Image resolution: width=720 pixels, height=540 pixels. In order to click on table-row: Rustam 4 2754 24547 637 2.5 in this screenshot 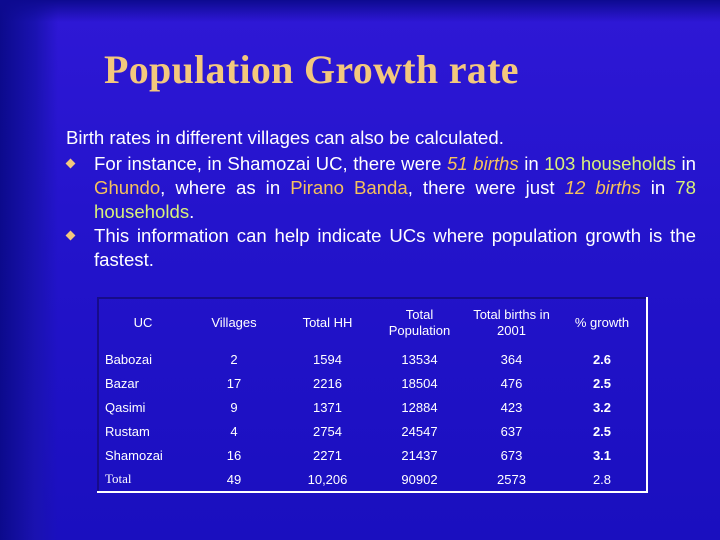, I will do `click(372, 431)`.